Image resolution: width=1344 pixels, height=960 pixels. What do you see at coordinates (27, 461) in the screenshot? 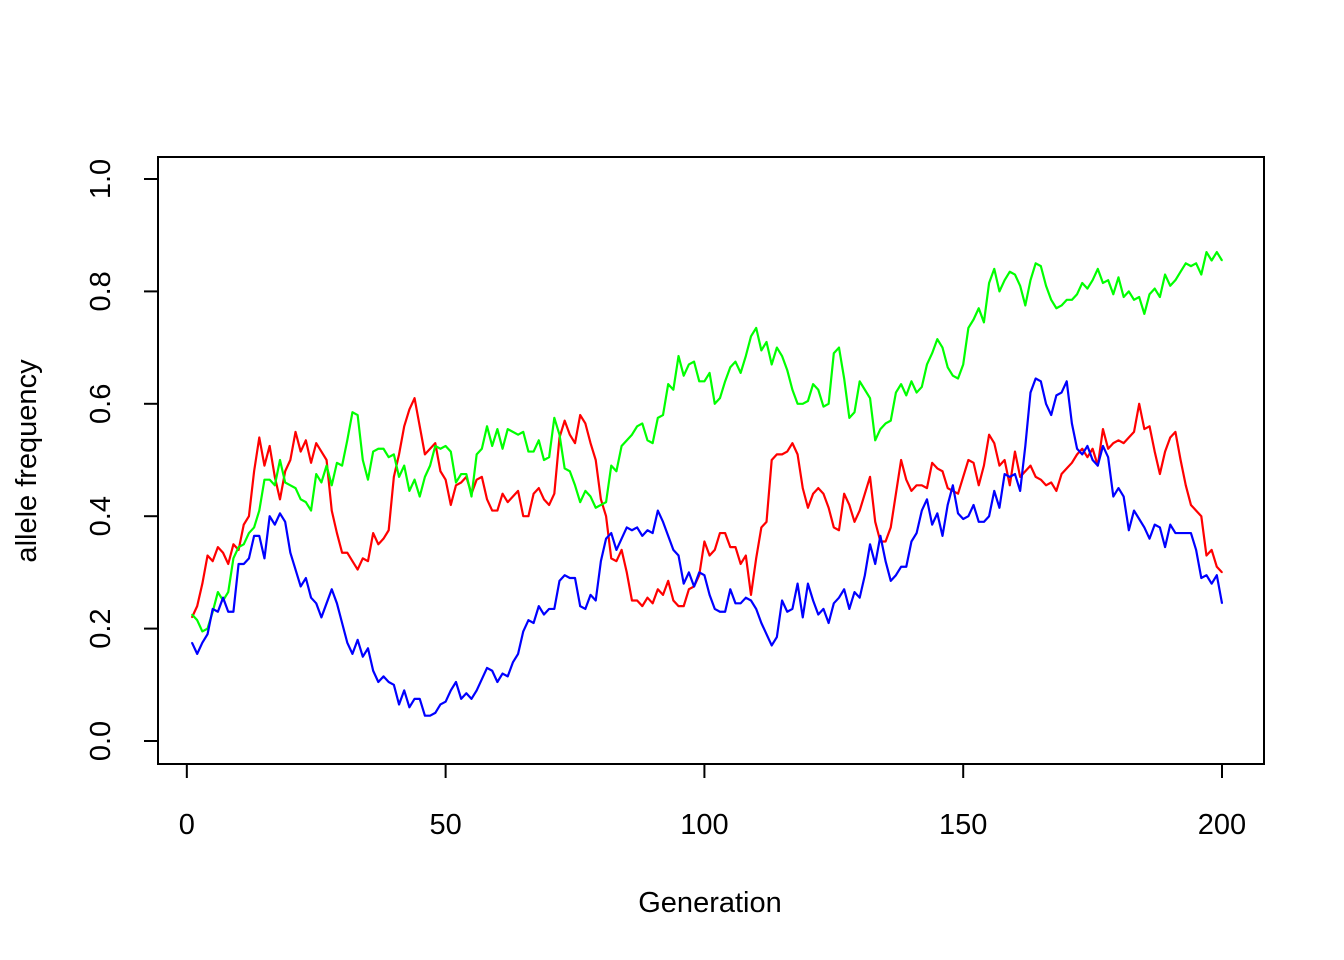
I see `y-axis-title: allele frequency` at bounding box center [27, 461].